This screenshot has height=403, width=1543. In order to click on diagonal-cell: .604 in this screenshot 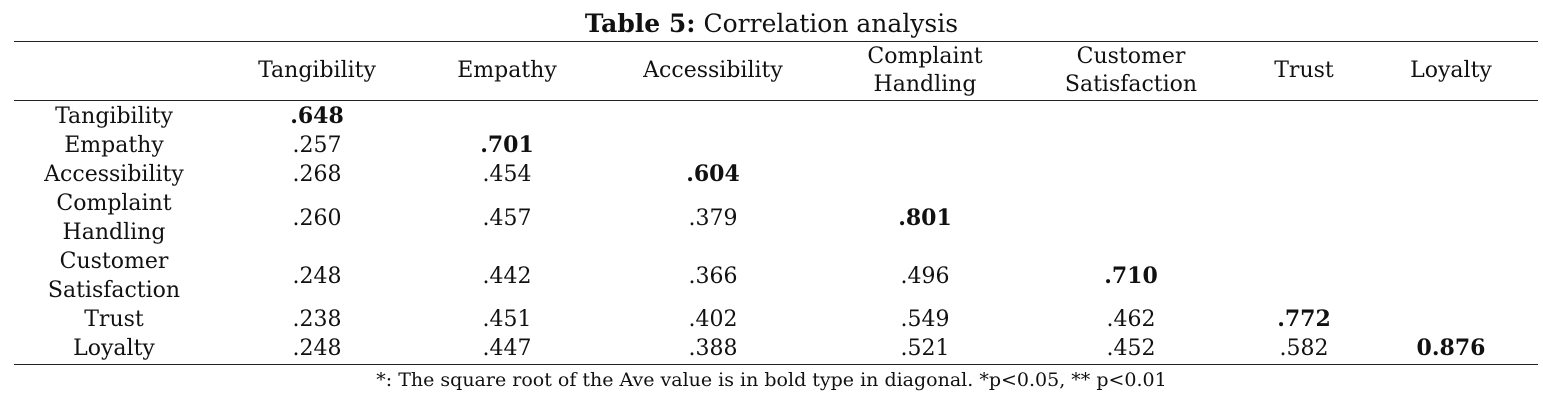, I will do `click(713, 174)`.